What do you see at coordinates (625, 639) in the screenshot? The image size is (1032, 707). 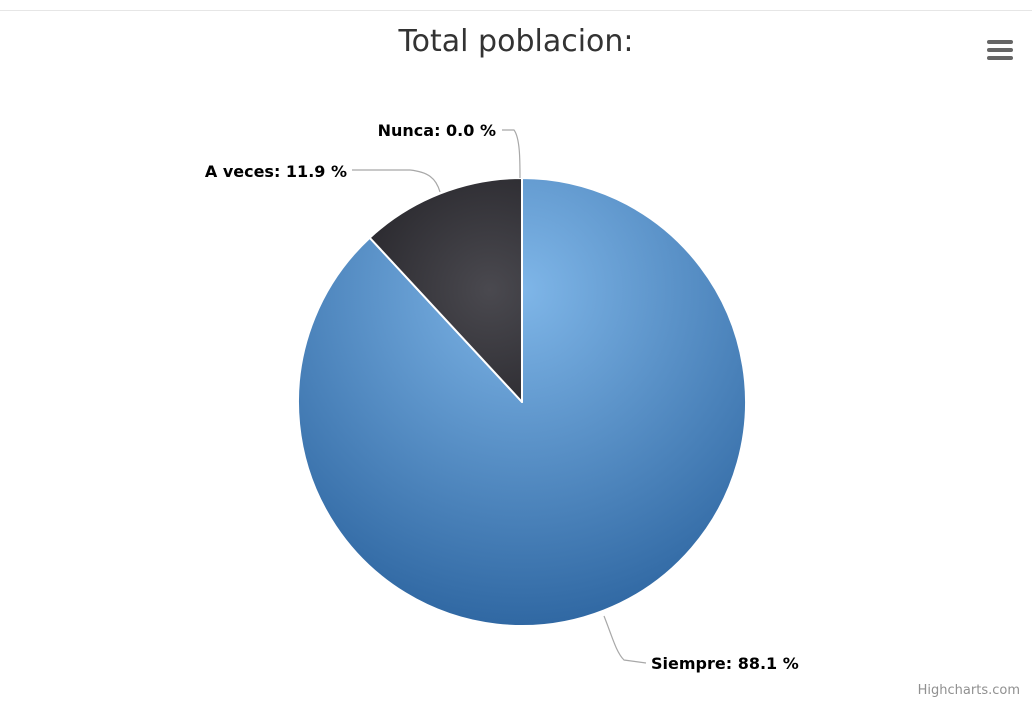 I see `connector-siempre` at bounding box center [625, 639].